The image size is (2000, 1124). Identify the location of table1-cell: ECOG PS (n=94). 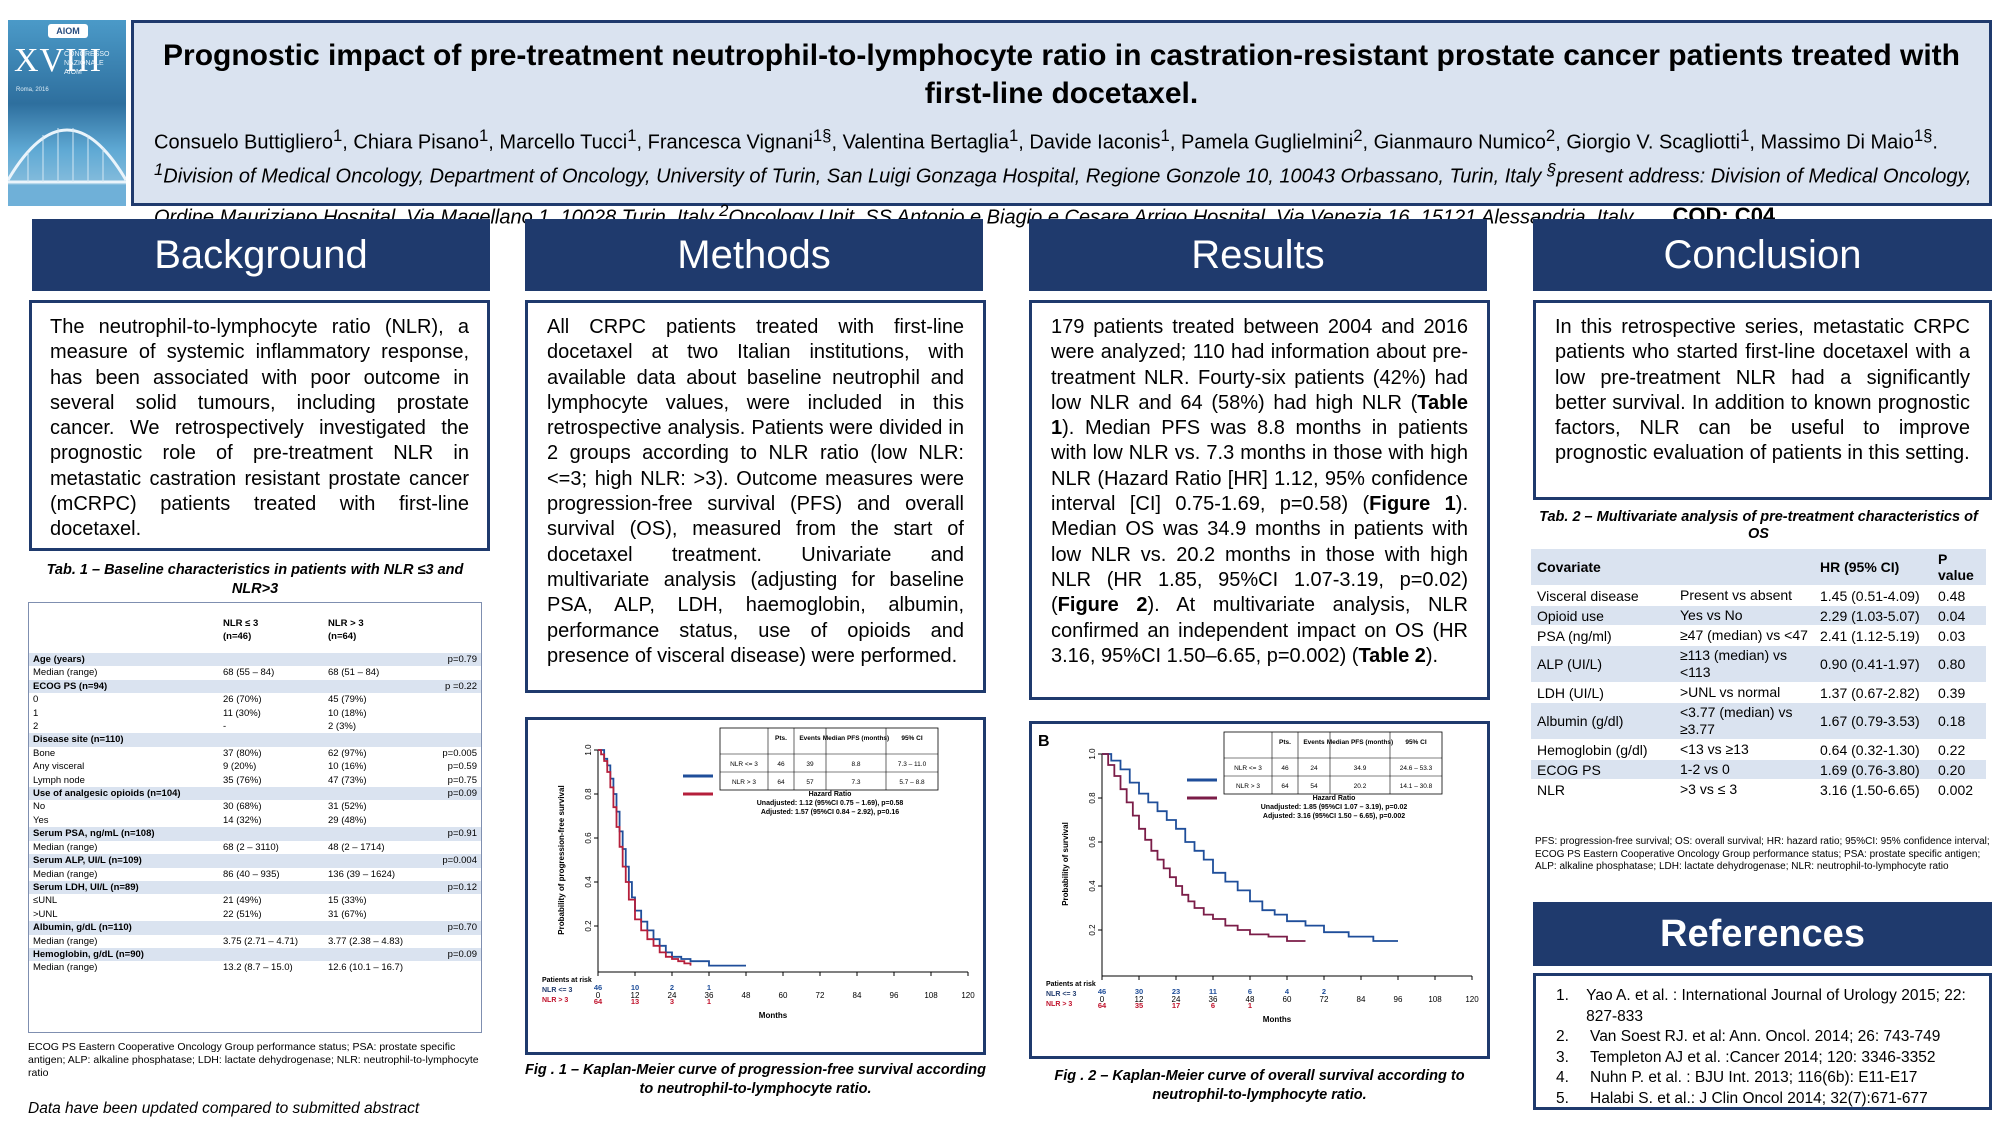
(124, 686).